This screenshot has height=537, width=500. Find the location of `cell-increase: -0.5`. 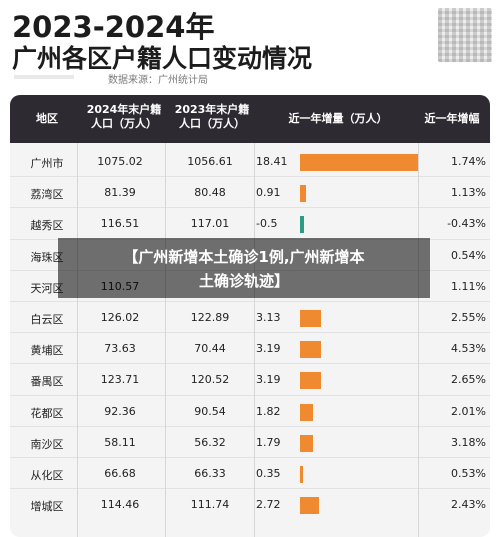

cell-increase: -0.5 is located at coordinates (267, 224).